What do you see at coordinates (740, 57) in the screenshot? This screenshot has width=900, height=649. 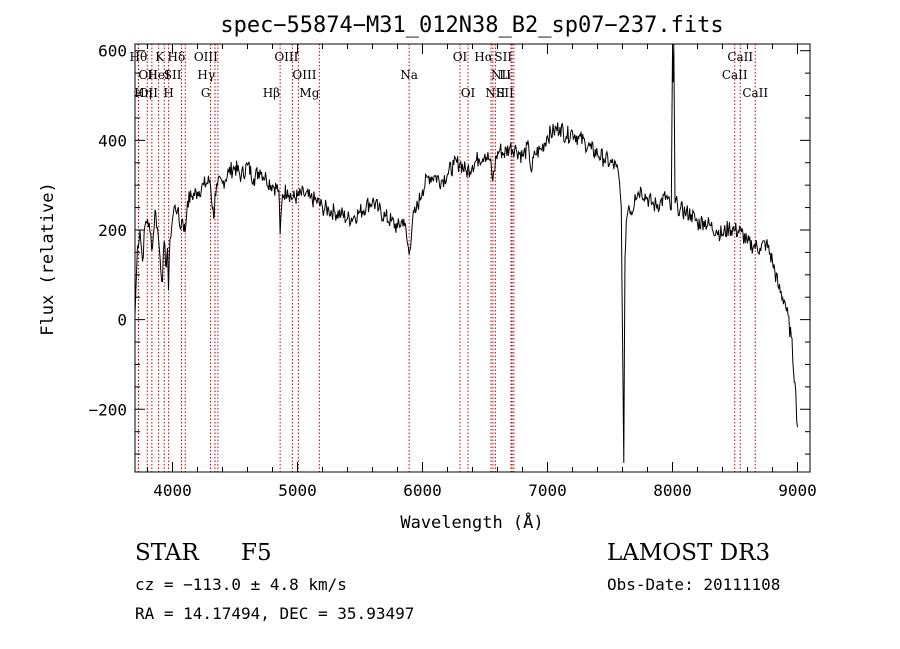 I see `line-label-25: CaII` at bounding box center [740, 57].